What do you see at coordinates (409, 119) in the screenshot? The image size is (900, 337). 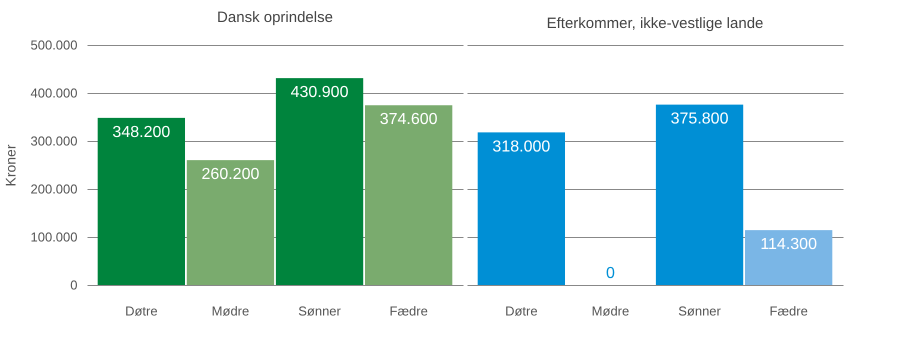 I see `data-label: 374.600` at bounding box center [409, 119].